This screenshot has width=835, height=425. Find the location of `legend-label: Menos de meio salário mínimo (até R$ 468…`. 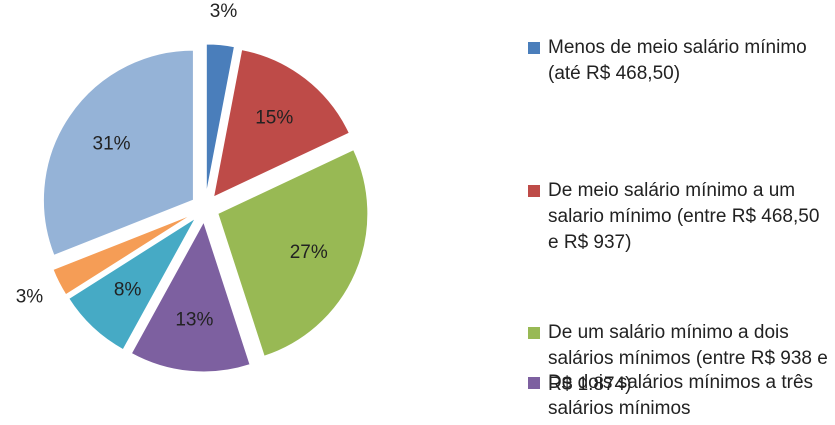

legend-label: Menos de meio salário mínimo (até R$ 468… is located at coordinates (677, 60).